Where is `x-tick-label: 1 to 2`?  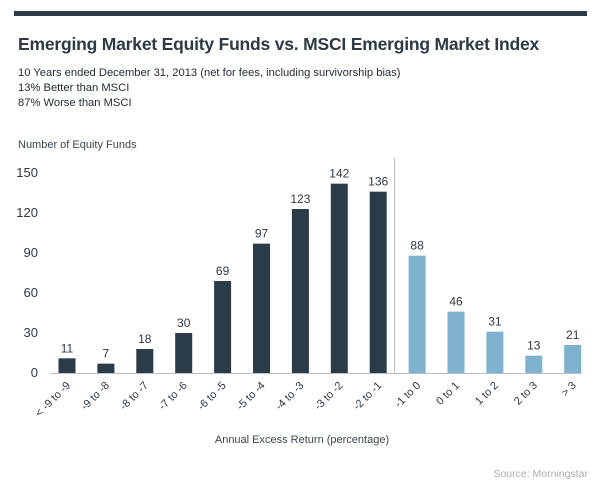
x-tick-label: 1 to 2 is located at coordinates (487, 394).